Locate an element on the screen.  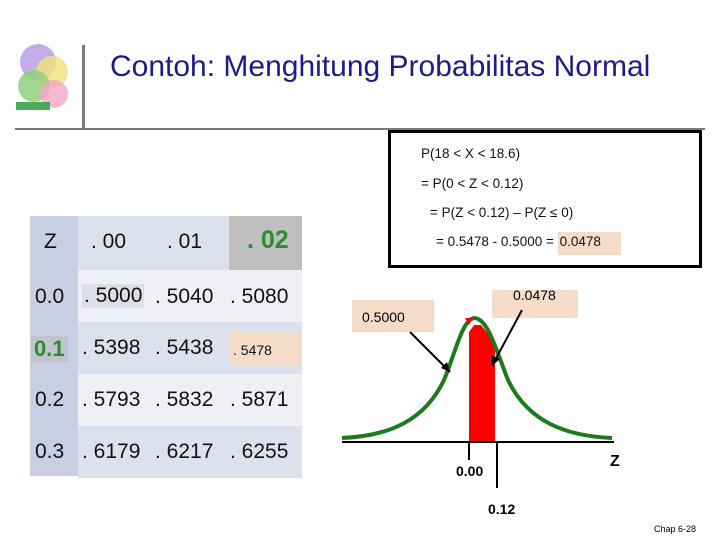
table-header-00: . 00 is located at coordinates (109, 241).